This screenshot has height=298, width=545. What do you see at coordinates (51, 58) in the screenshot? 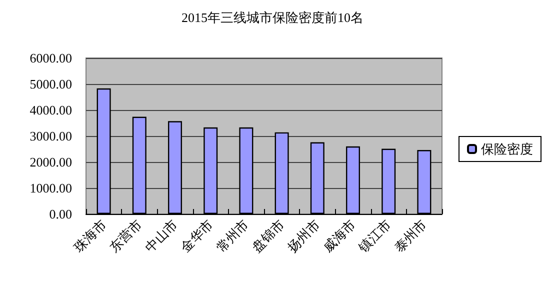
I see `y-tick-label: 6000.00` at bounding box center [51, 58].